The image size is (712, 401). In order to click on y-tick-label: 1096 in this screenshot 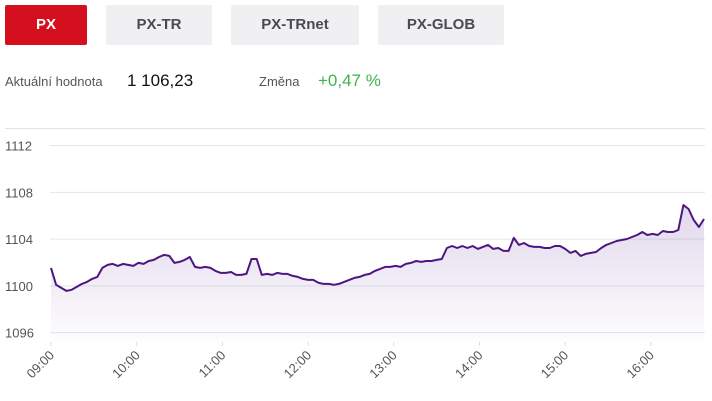, I will do `click(19, 333)`.